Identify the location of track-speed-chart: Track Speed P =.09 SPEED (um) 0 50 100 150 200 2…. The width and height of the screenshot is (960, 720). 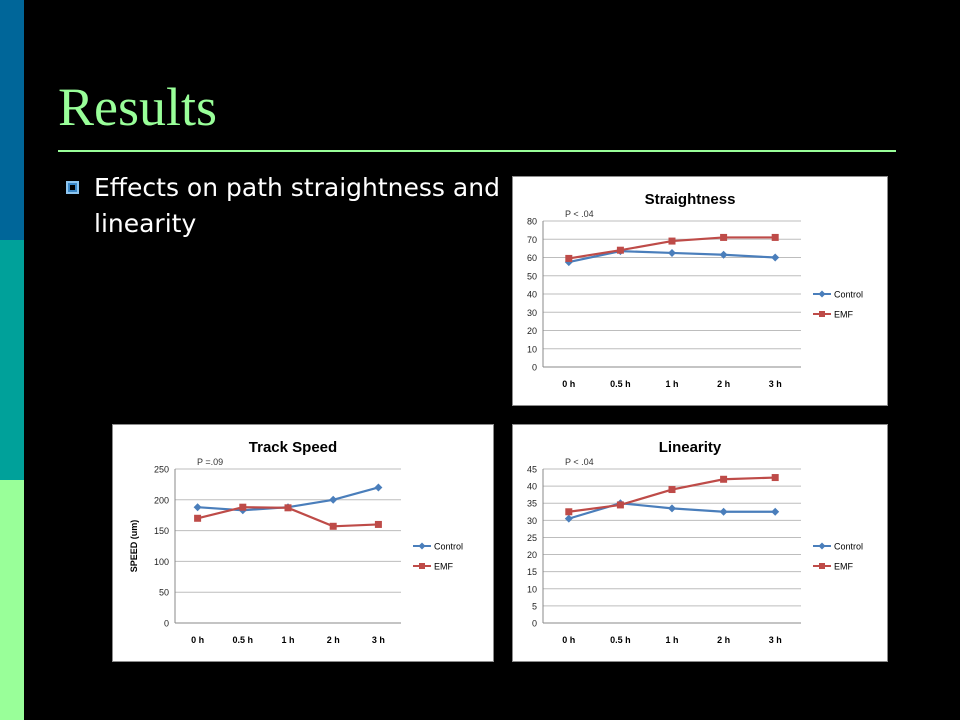
(303, 543).